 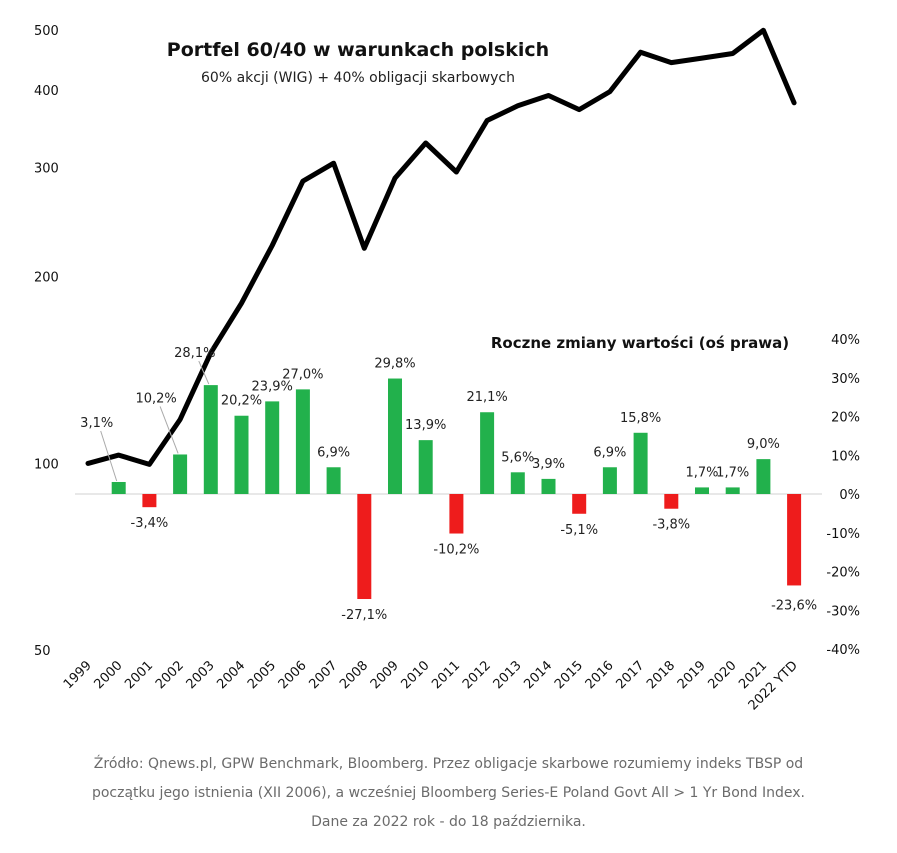 What do you see at coordinates (477, 675) in the screenshot?
I see `x-tick-2012: 2012` at bounding box center [477, 675].